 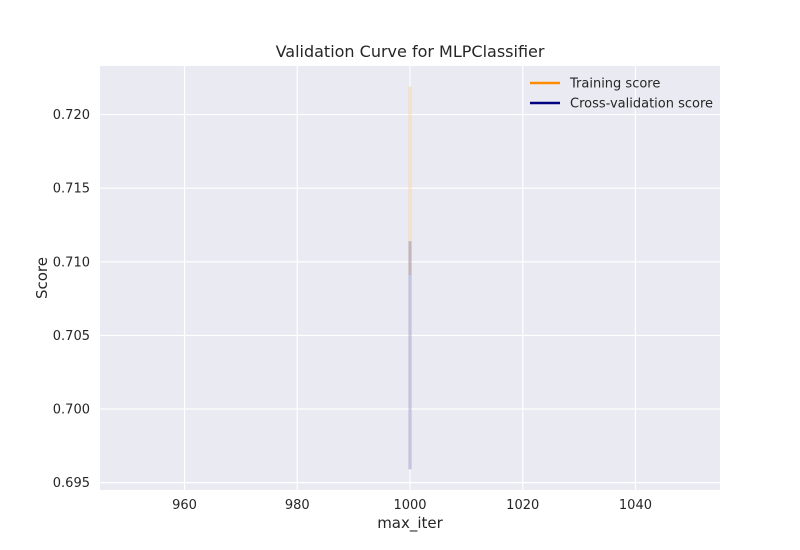 What do you see at coordinates (410, 523) in the screenshot?
I see `x-axis-title: max_iter` at bounding box center [410, 523].